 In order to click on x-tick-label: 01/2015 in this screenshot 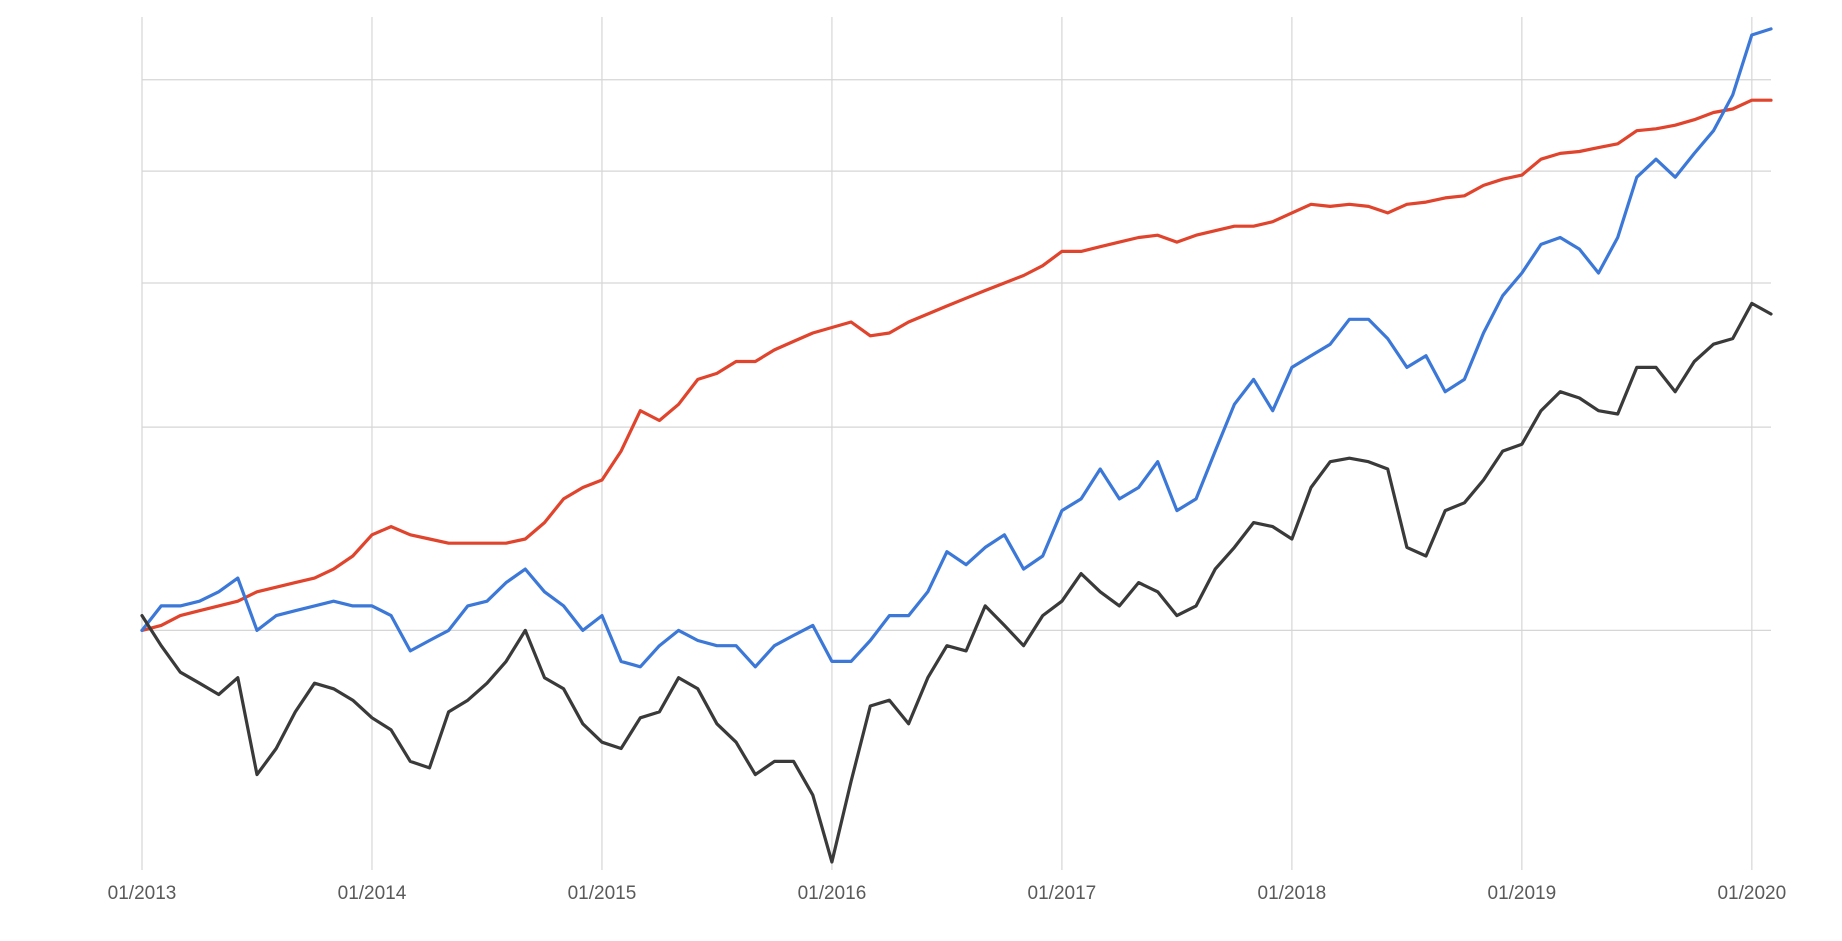, I will do `click(602, 893)`.